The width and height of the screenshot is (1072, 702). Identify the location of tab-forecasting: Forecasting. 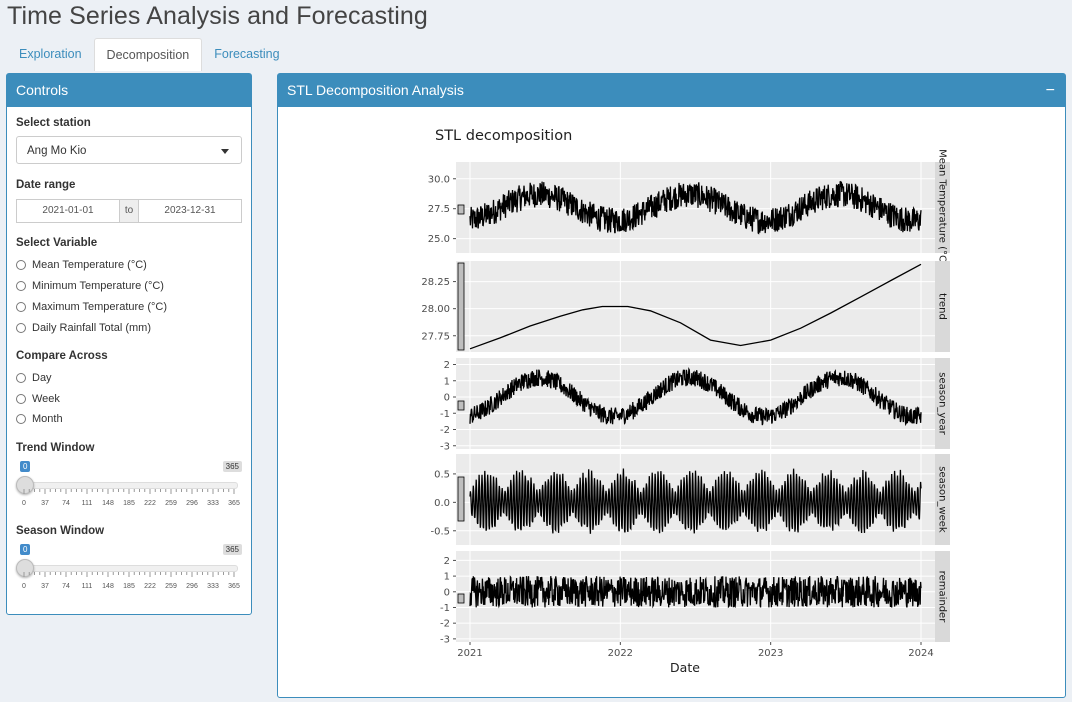
(247, 54).